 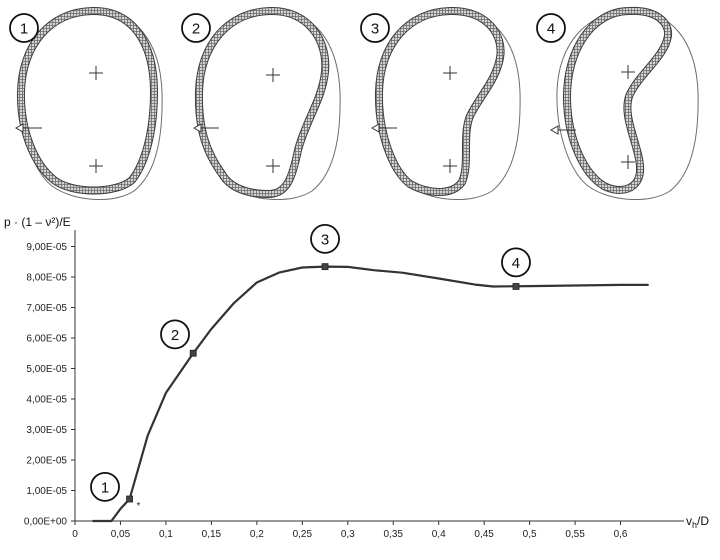 I want to click on undeformed-outline, so click(x=627, y=105).